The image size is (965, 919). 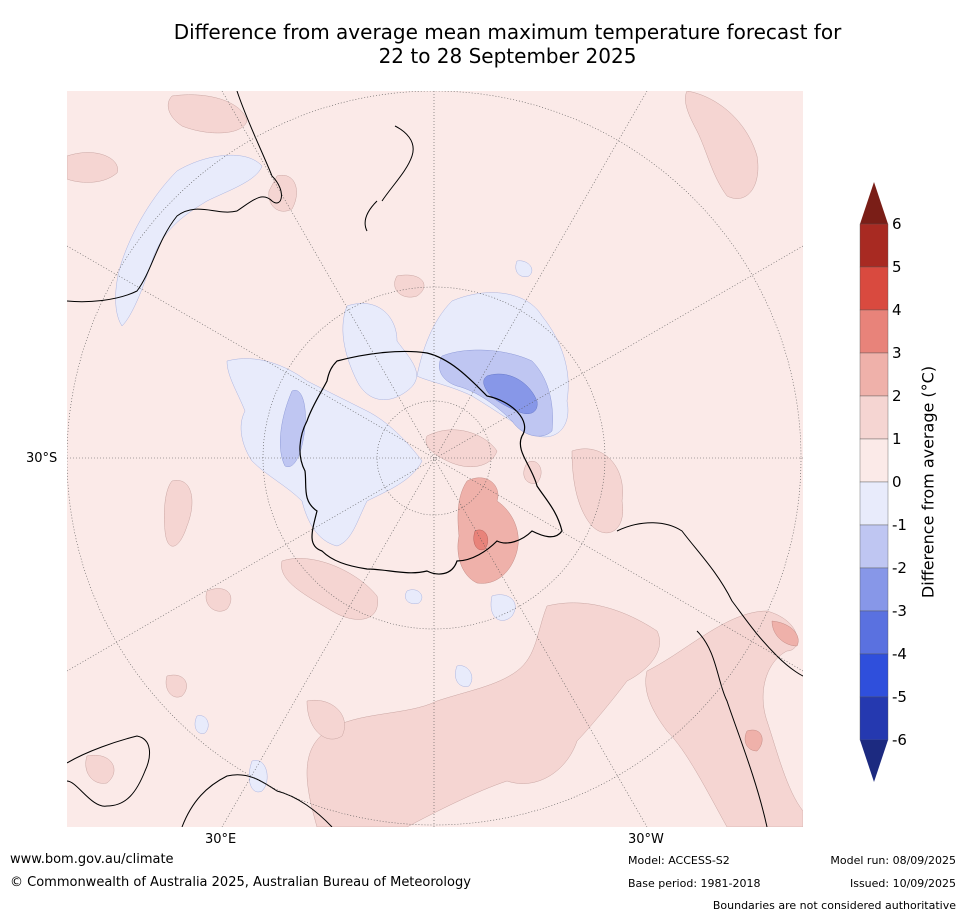 I want to click on colorbar-box-m6_m5, so click(x=874, y=718).